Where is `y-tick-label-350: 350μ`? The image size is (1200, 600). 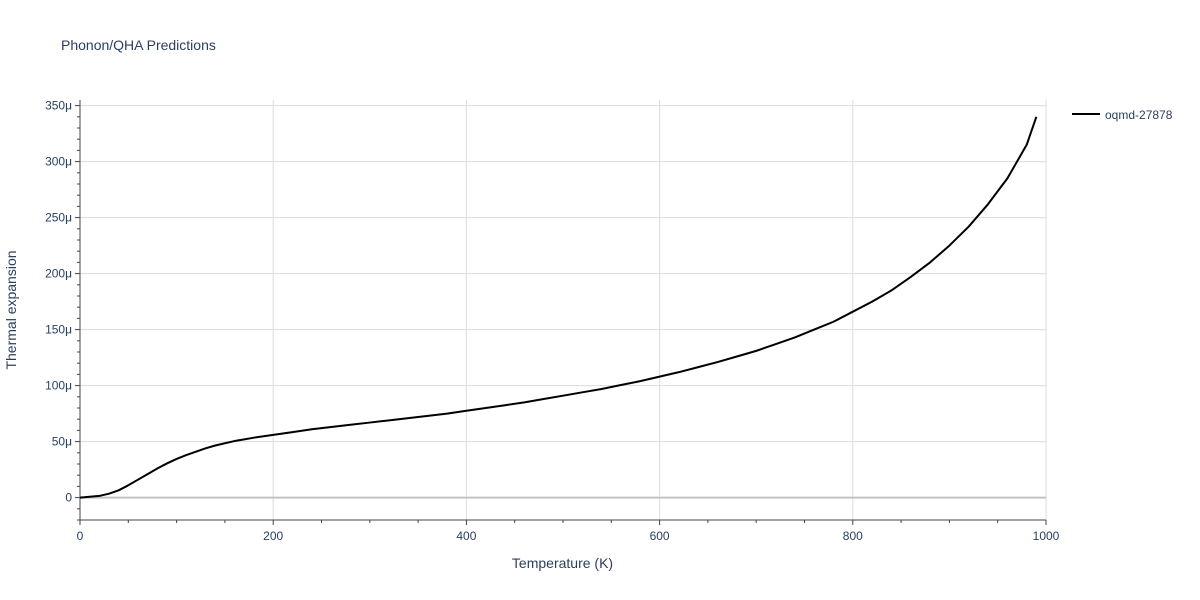 y-tick-label-350: 350μ is located at coordinates (58, 106).